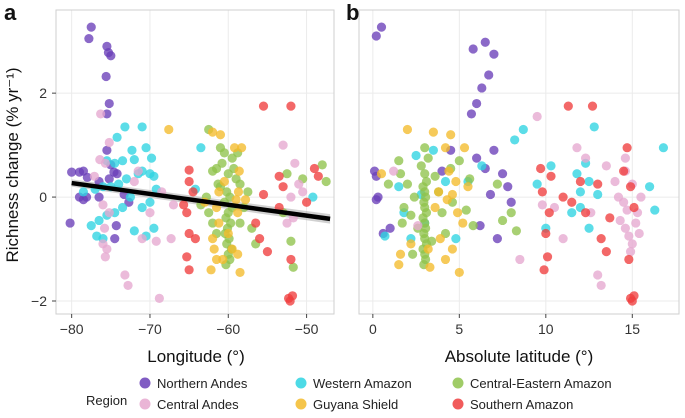 This screenshot has width=685, height=418. Describe the element at coordinates (196, 356) in the screenshot. I see `x-axis-title-a: Longitude (°)` at that location.